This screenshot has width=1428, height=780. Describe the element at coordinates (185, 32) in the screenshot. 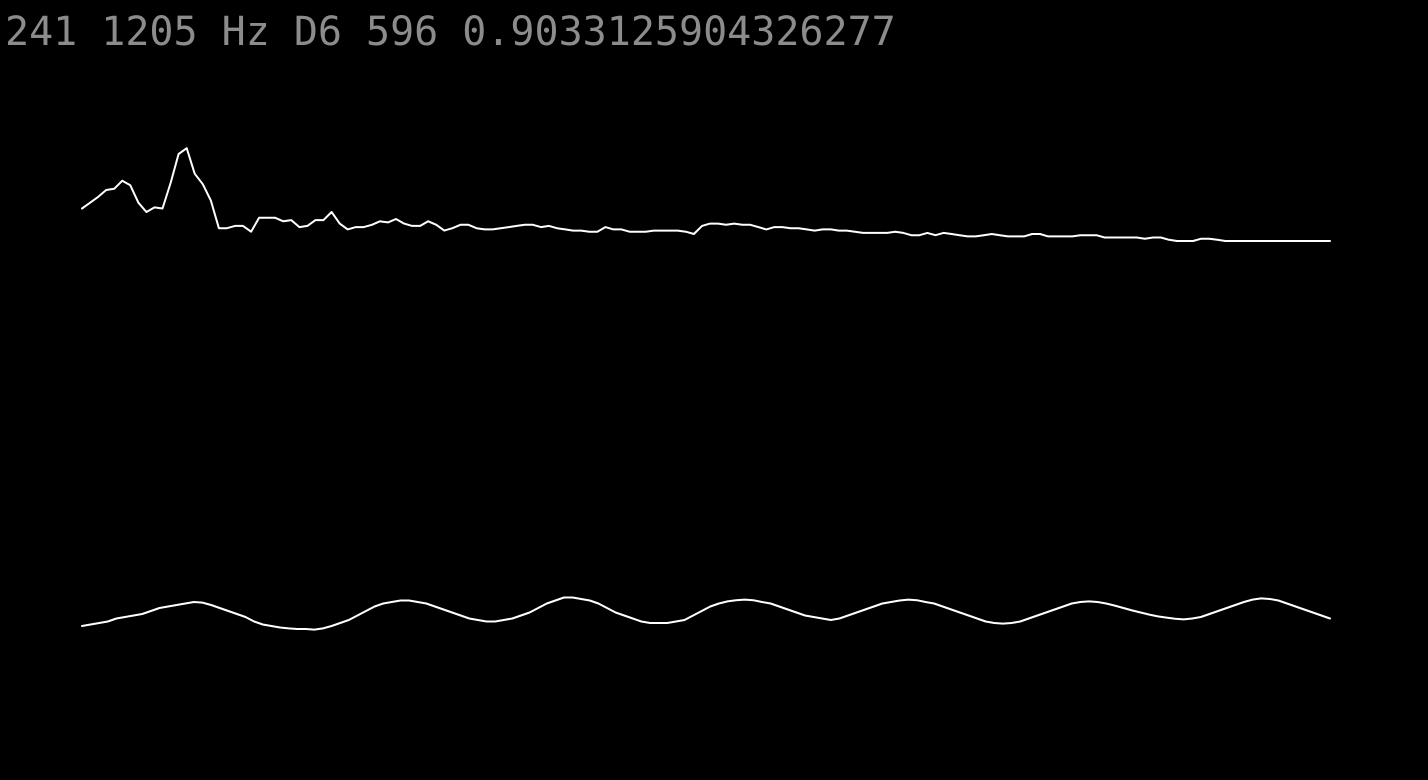

I see `frequency-value: 1205 Hz` at that location.